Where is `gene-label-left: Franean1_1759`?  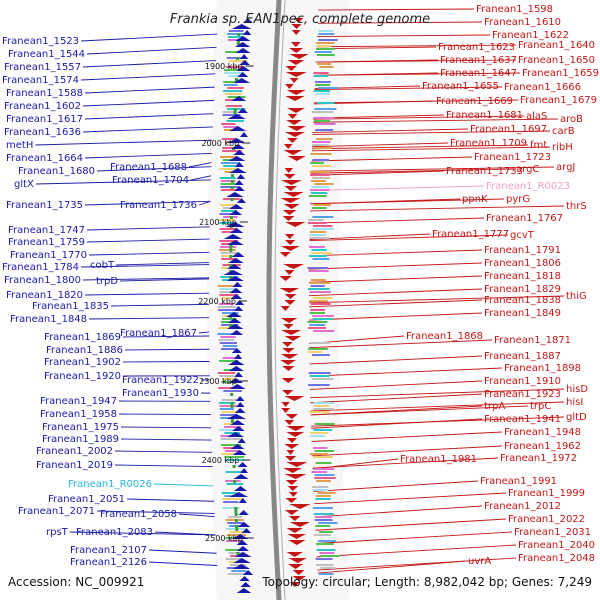
gene-label-left: Franean1_1759 is located at coordinates (46, 242).